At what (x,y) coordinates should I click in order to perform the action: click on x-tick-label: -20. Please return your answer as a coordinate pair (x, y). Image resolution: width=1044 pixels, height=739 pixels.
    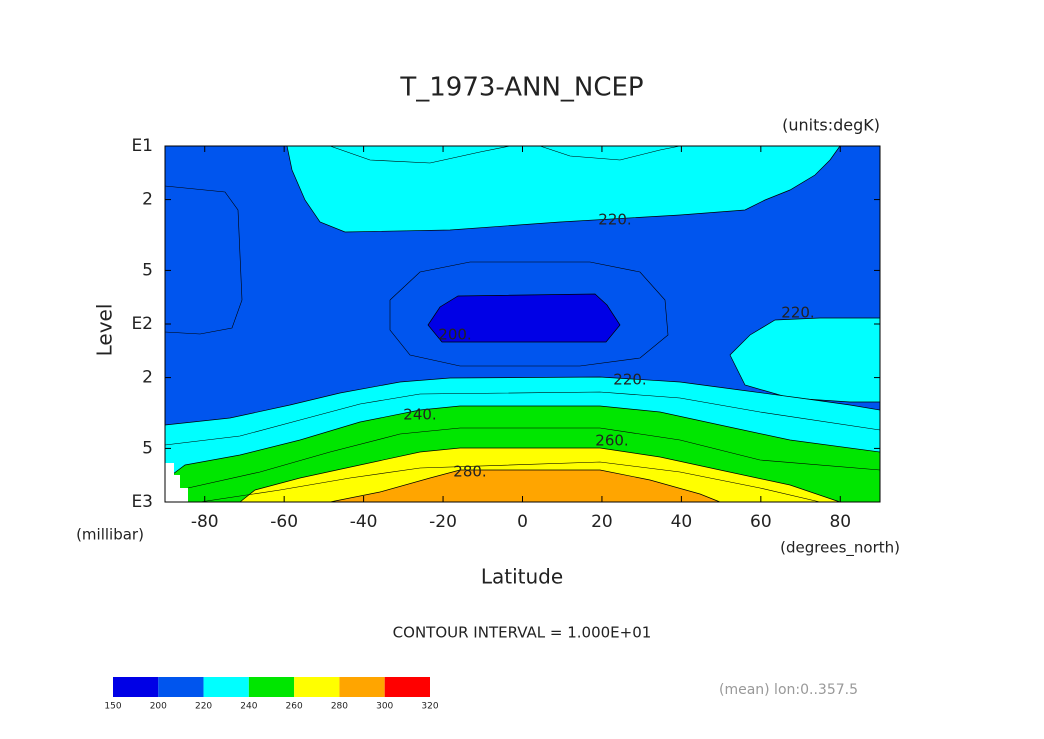
    Looking at the image, I should click on (443, 522).